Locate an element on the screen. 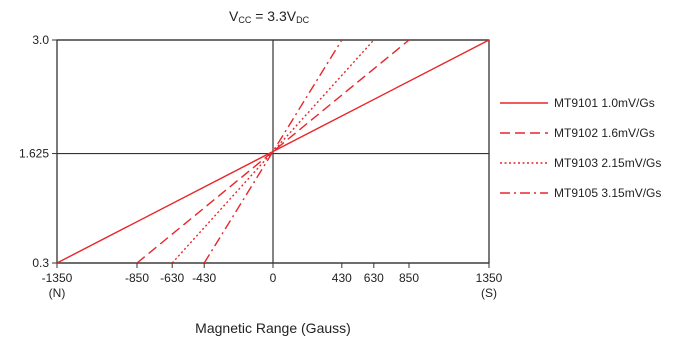 The image size is (693, 339). x-tick-label: 0 is located at coordinates (273, 278).